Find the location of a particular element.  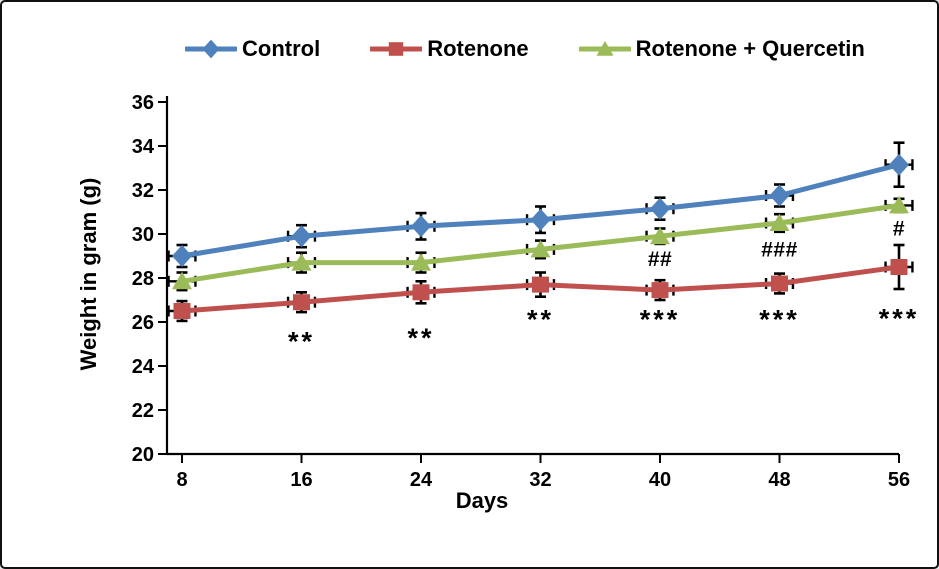

significance-annotation: ### is located at coordinates (779, 249).